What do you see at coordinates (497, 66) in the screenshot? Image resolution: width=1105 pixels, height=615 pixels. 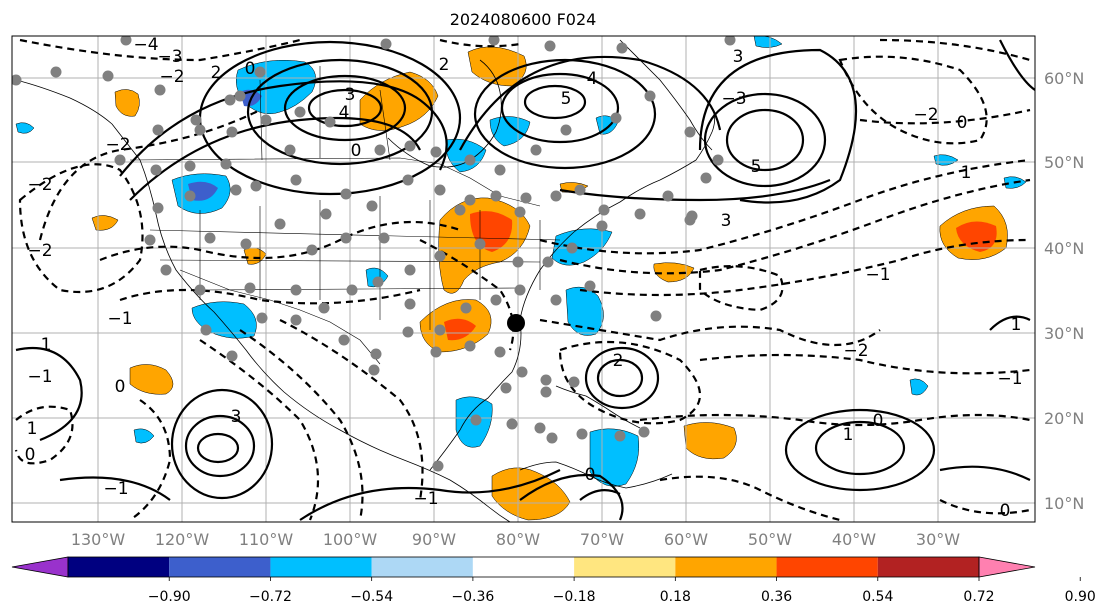 I see `shade-orange-baffin` at bounding box center [497, 66].